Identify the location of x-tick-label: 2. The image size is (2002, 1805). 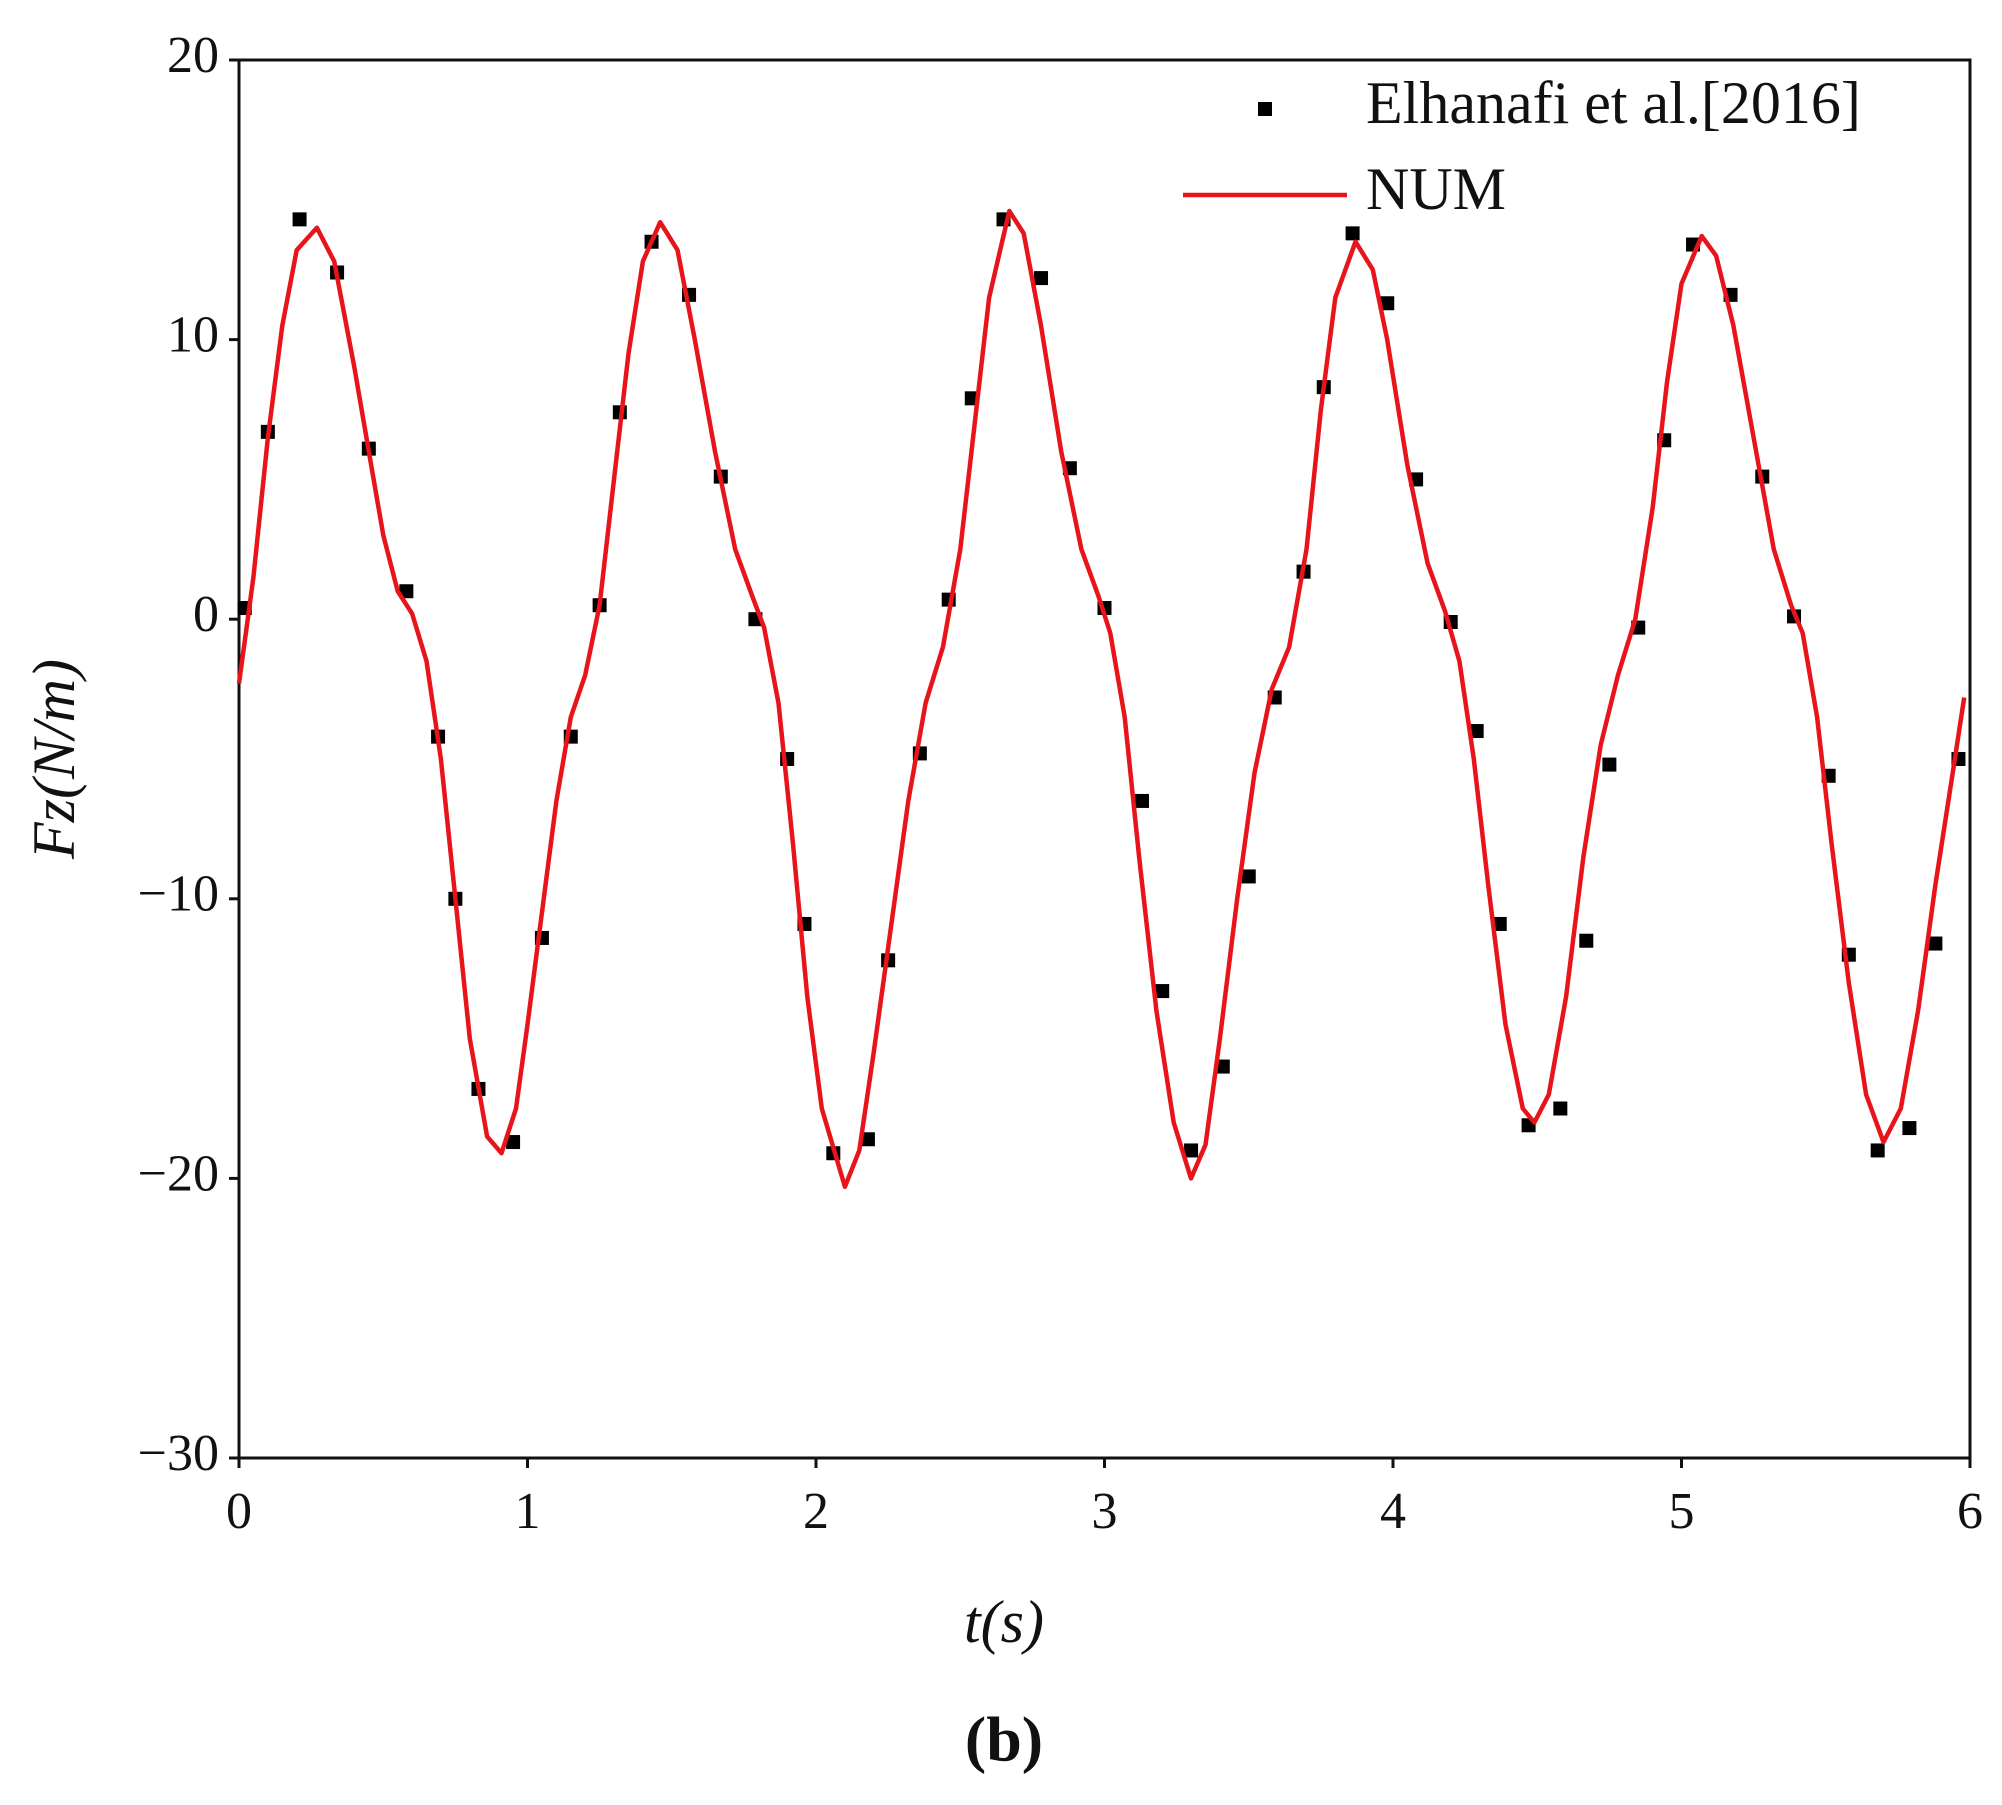
(816, 1511).